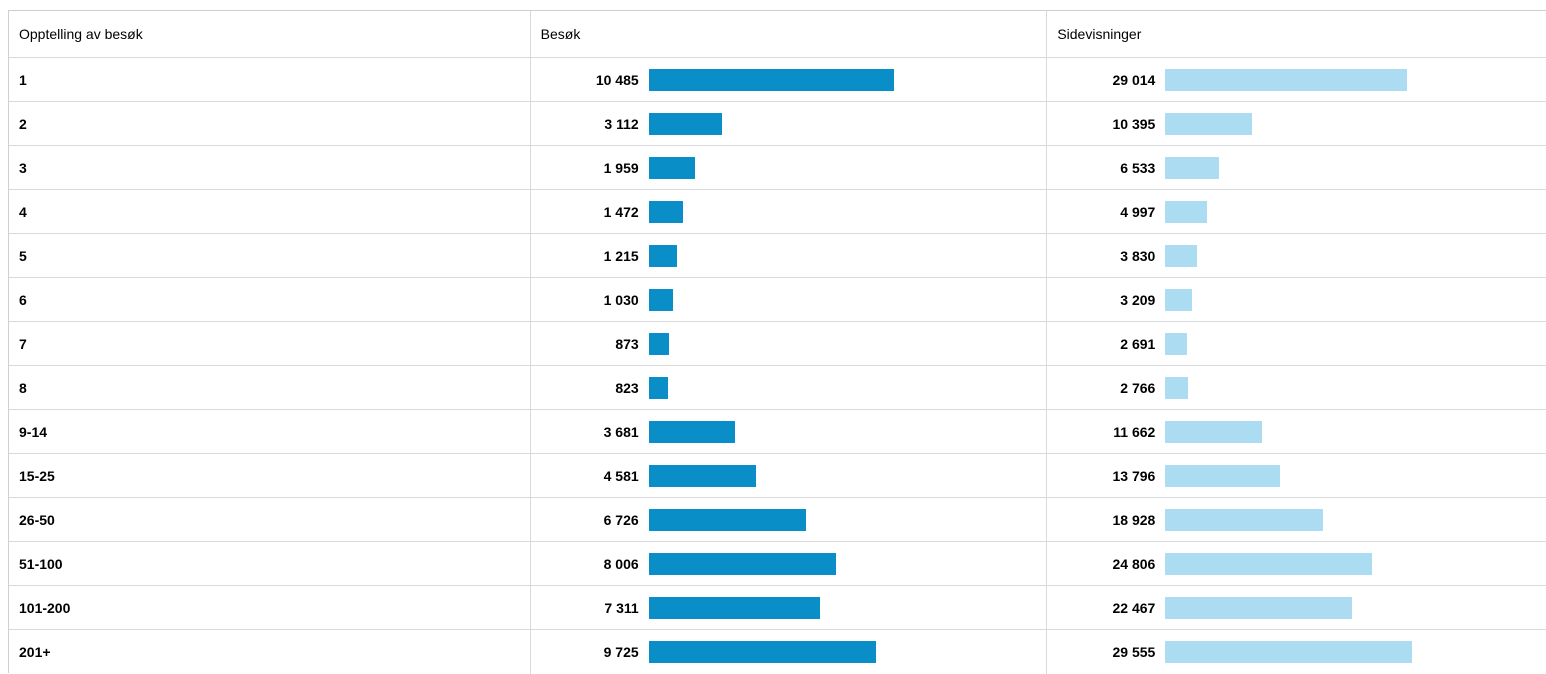 Image resolution: width=1546 pixels, height=674 pixels. I want to click on table-row: 26-50 6 726 18 928, so click(777, 520).